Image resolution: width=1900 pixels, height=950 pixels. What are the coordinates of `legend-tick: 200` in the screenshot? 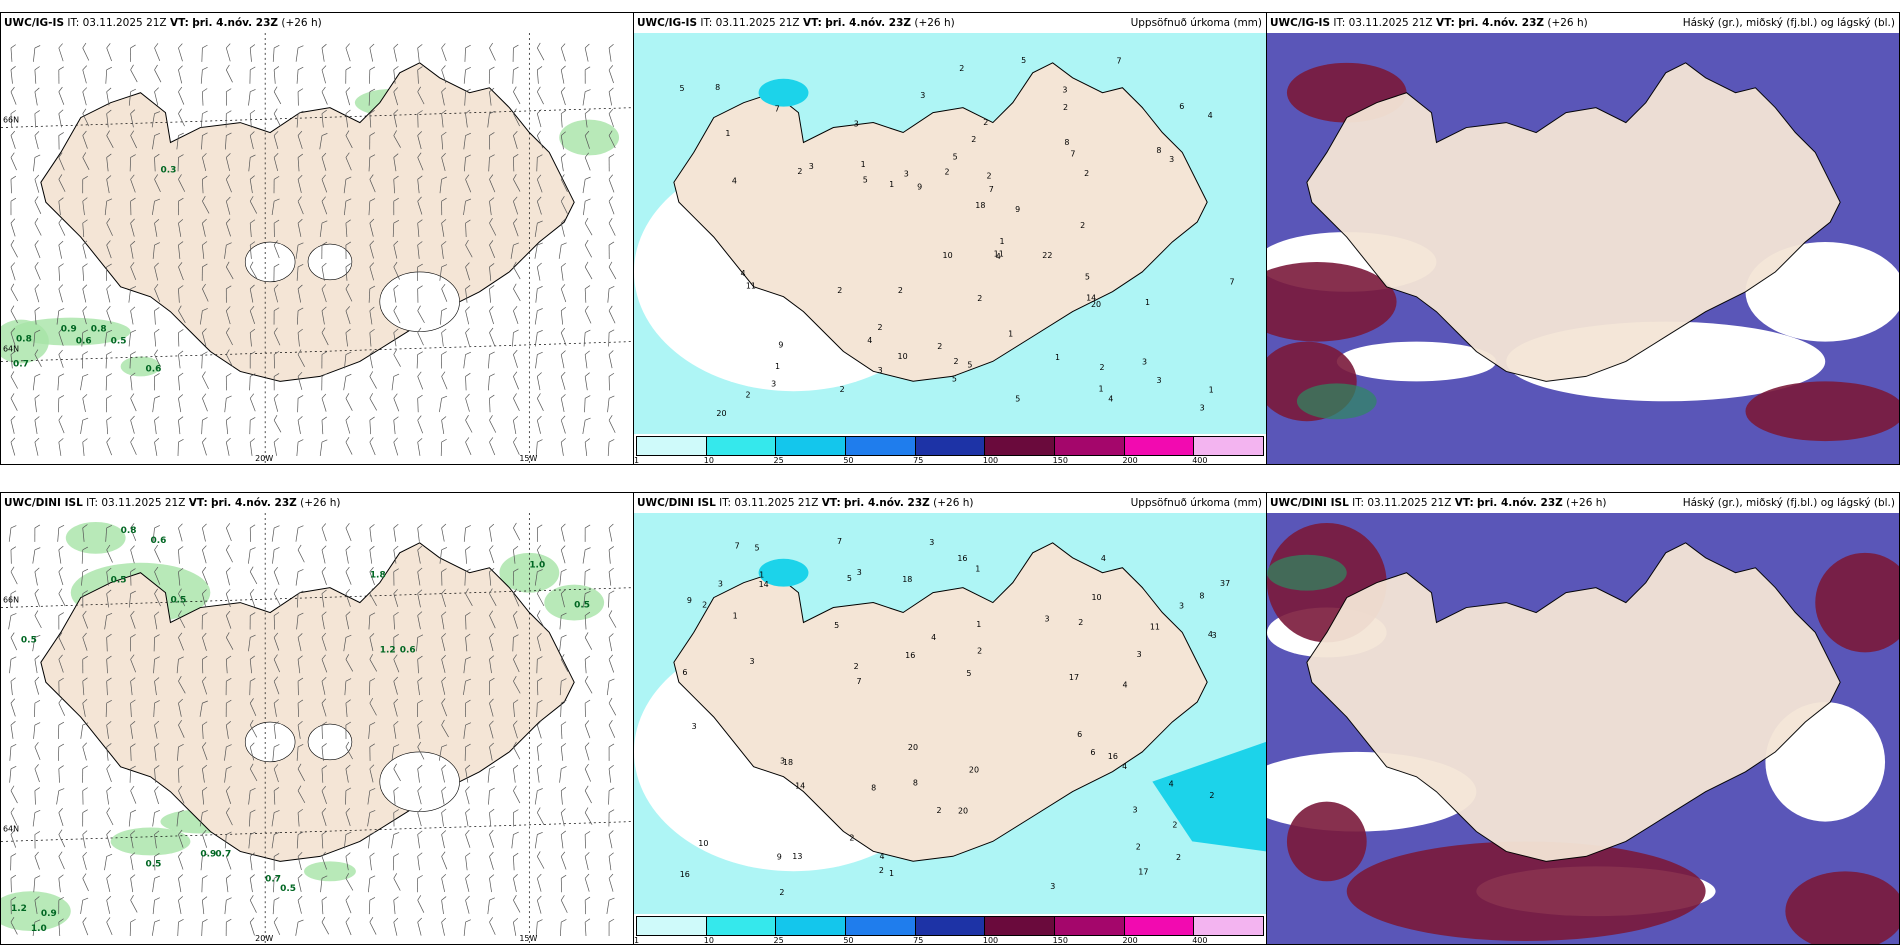 It's located at (1130, 460).